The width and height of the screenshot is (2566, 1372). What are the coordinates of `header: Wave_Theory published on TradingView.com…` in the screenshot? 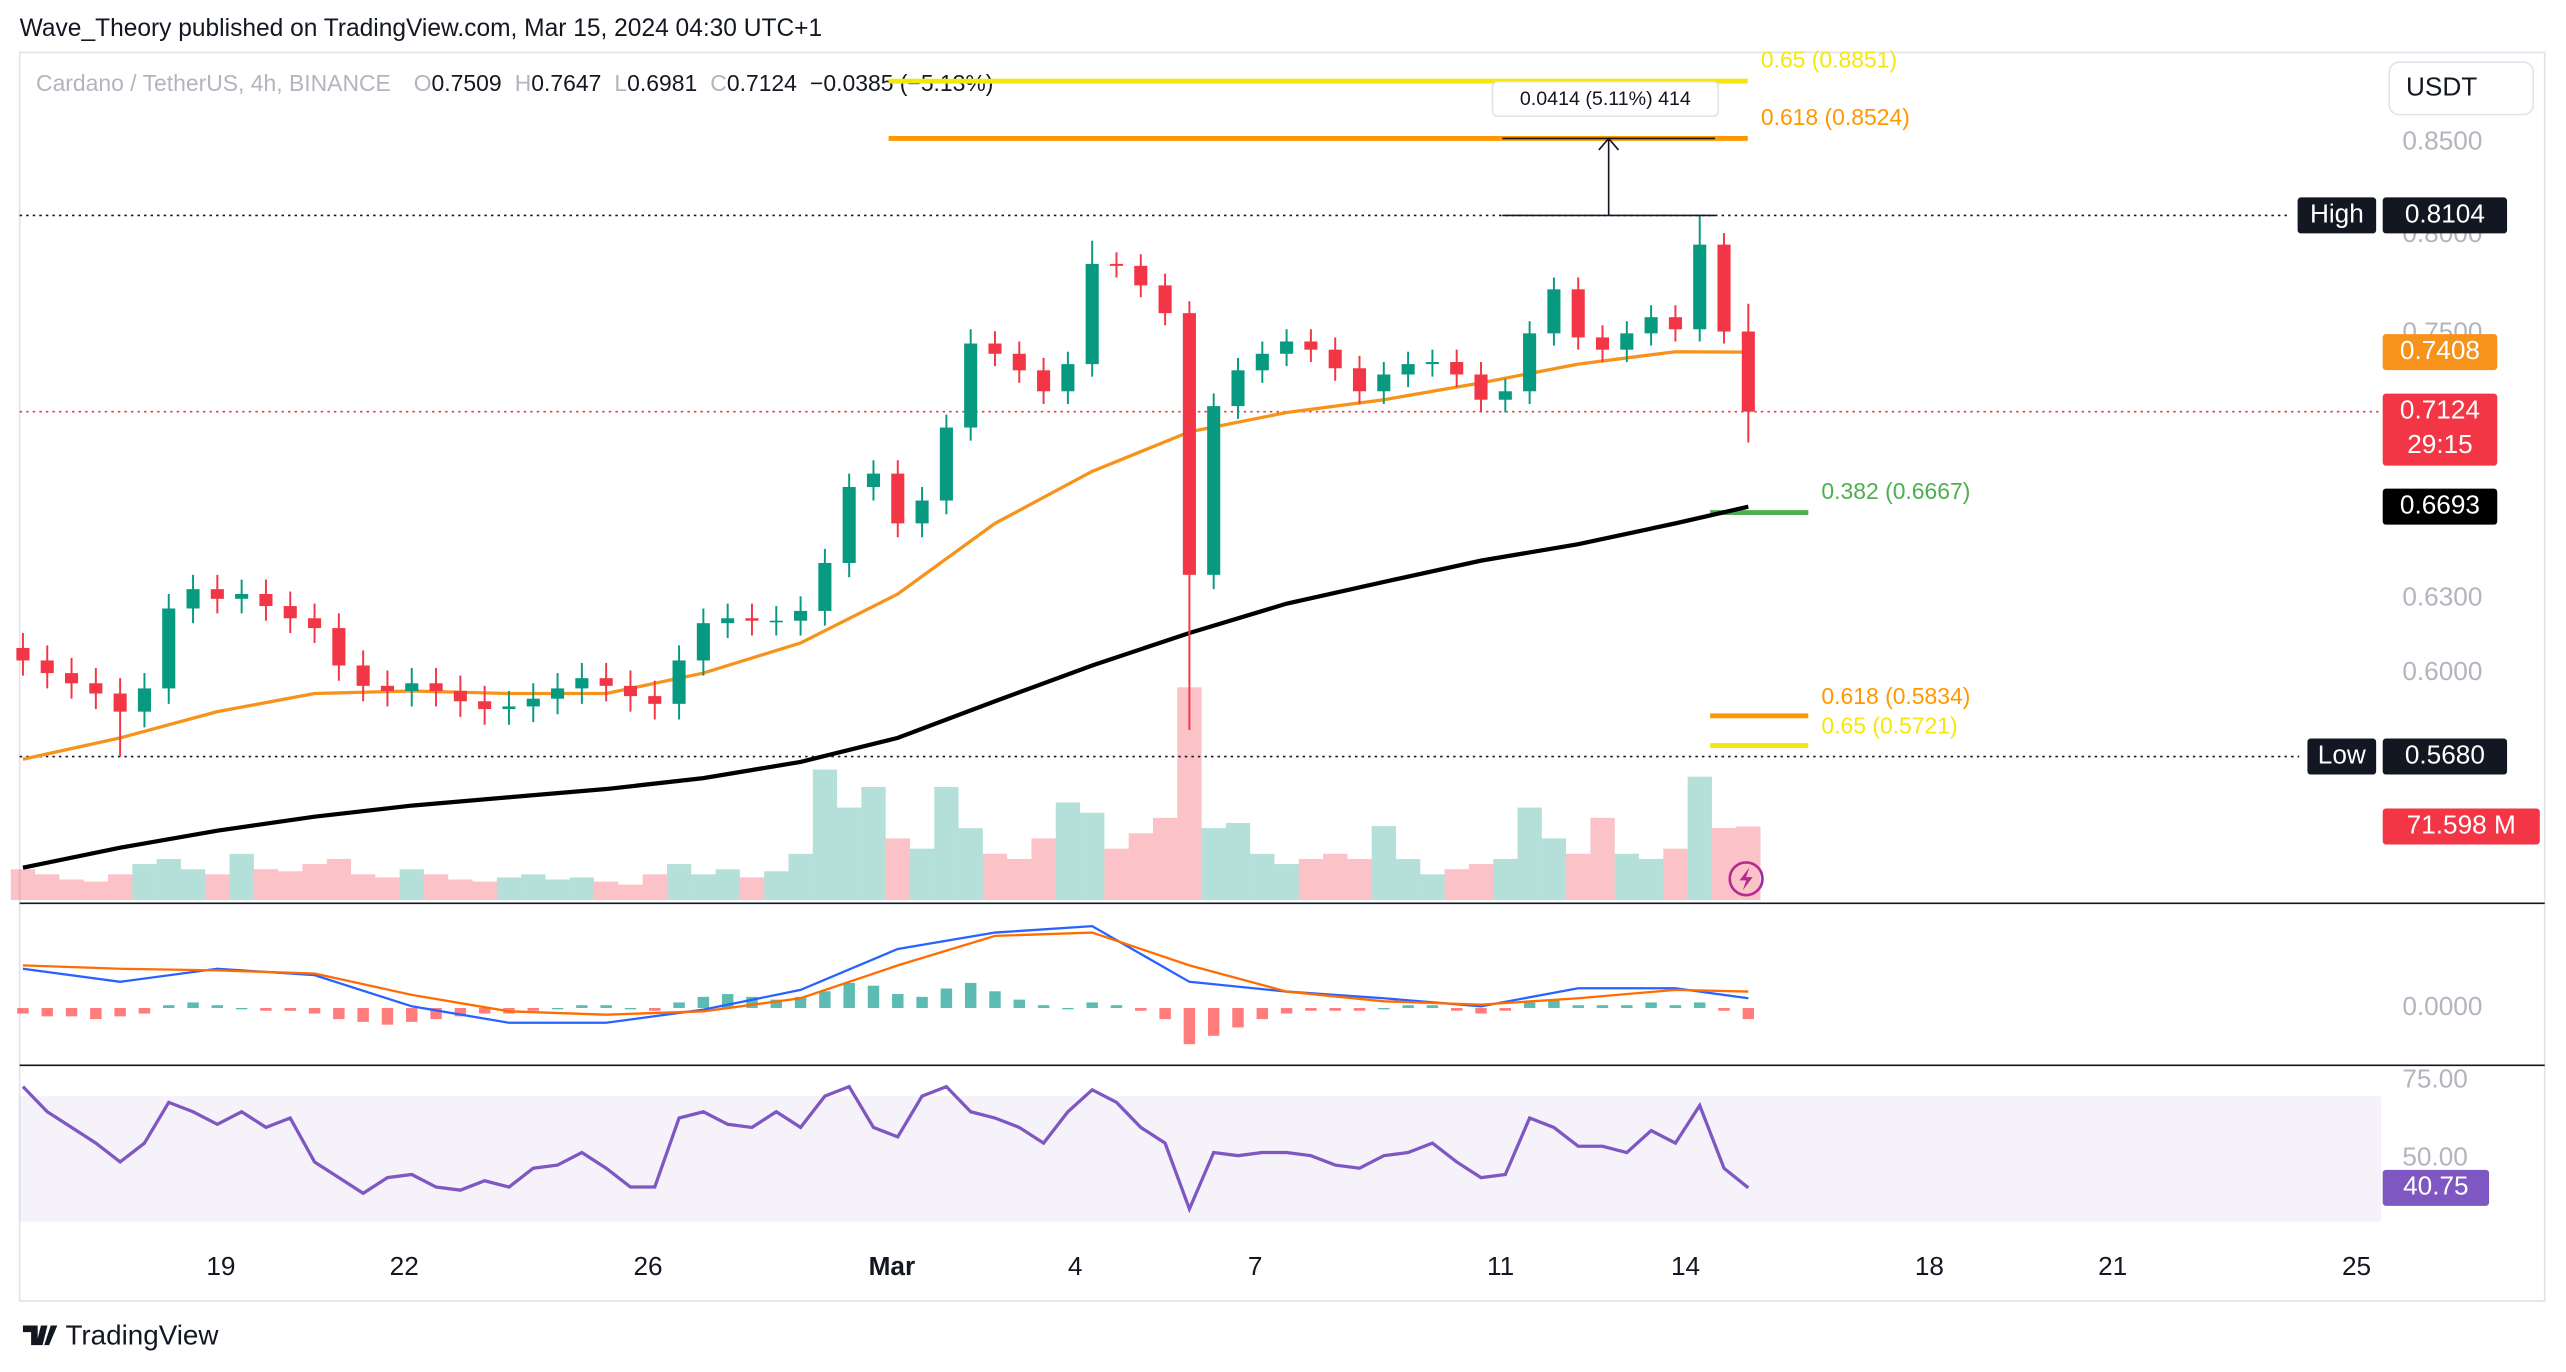 It's located at (421, 28).